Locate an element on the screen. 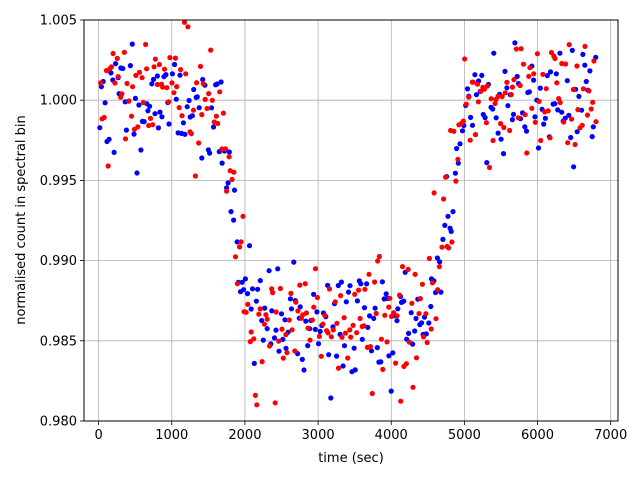  x-tick-label: 5000 is located at coordinates (464, 435).